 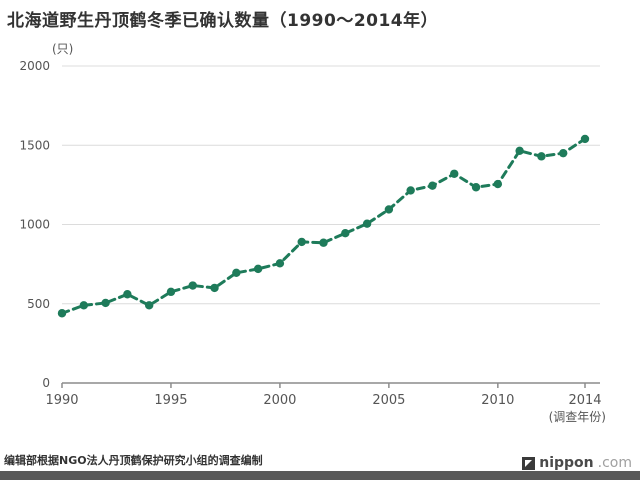 What do you see at coordinates (320, 475) in the screenshot?
I see `bottom-bar` at bounding box center [320, 475].